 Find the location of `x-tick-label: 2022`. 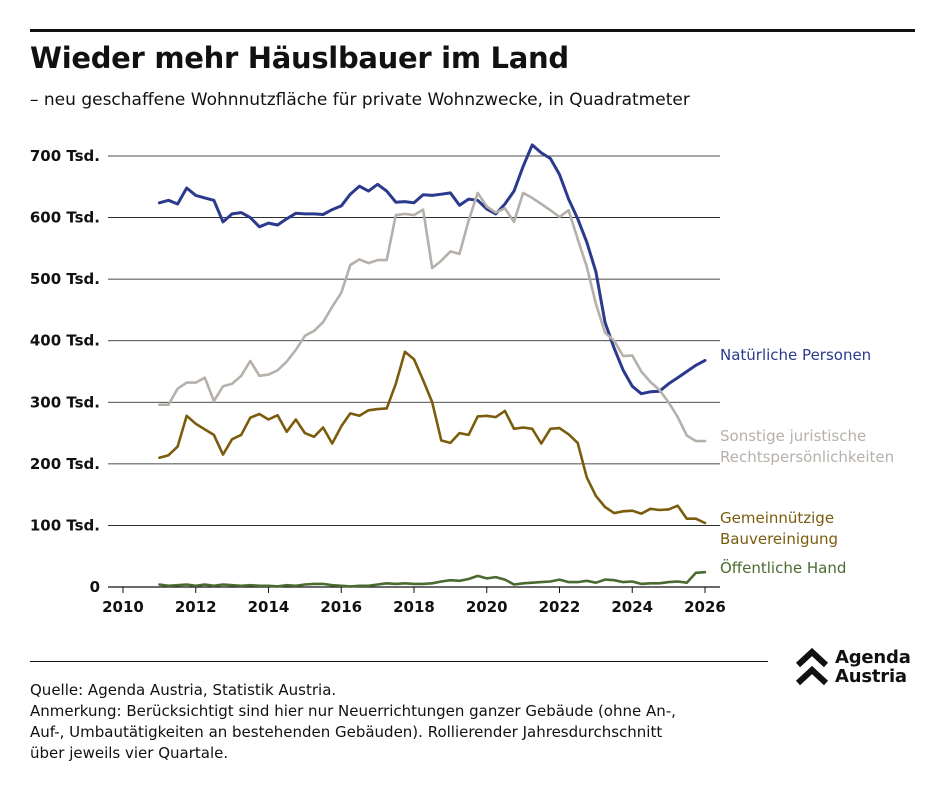

x-tick-label: 2022 is located at coordinates (560, 607).